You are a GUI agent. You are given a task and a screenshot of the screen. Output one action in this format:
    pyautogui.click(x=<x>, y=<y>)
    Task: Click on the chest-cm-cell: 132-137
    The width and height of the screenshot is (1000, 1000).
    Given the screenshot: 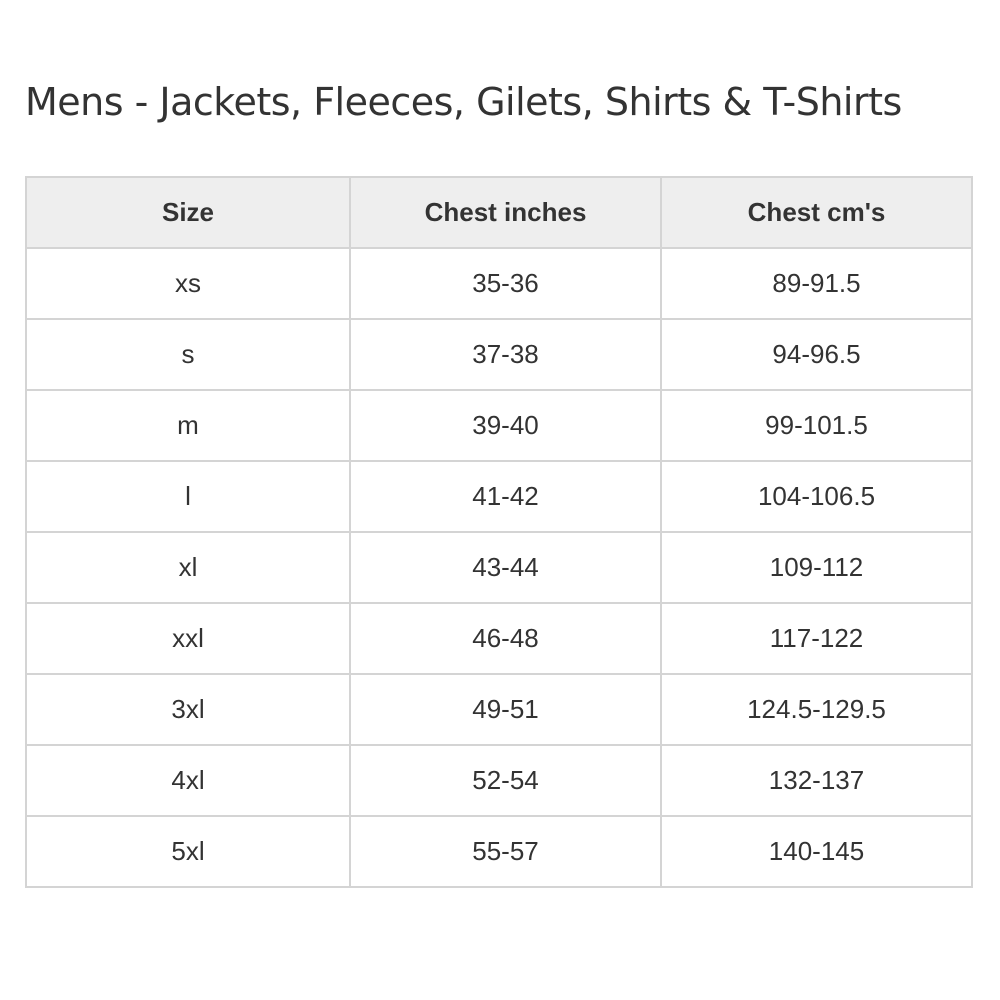 What is the action you would take?
    pyautogui.click(x=816, y=780)
    